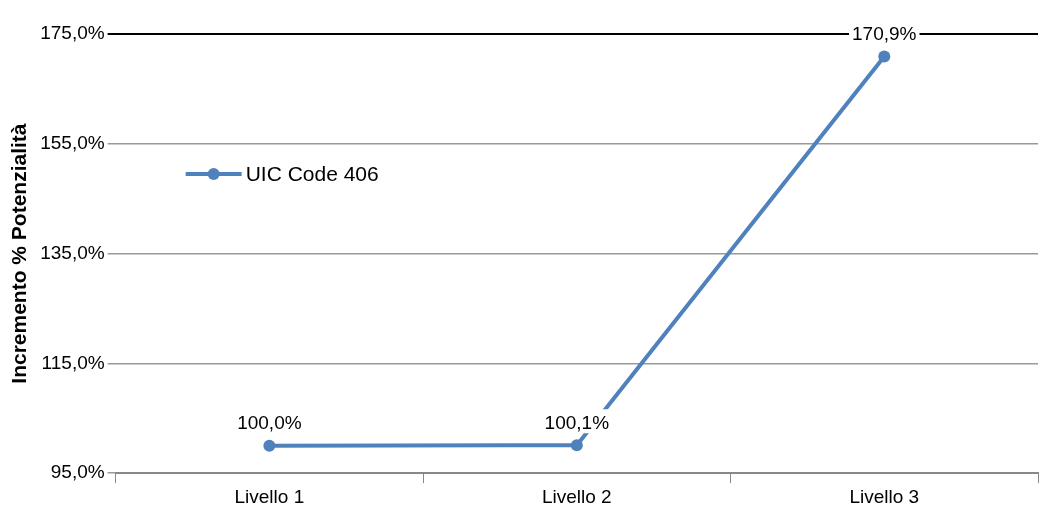 This screenshot has width=1044, height=516. I want to click on y-tick-label: 155,0%, so click(72, 143).